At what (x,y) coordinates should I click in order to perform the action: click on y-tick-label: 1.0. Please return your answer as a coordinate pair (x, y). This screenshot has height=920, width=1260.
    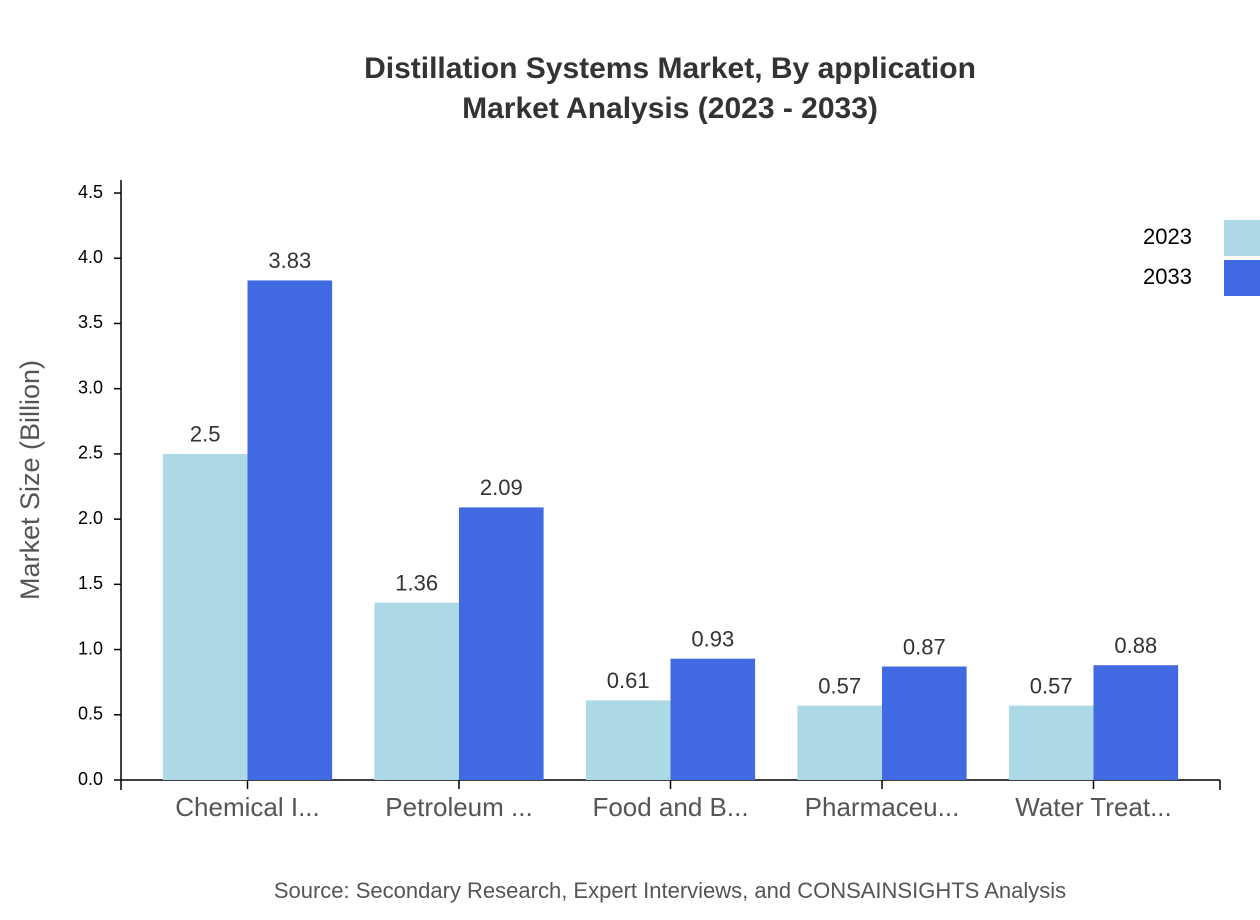
    Looking at the image, I should click on (90, 648).